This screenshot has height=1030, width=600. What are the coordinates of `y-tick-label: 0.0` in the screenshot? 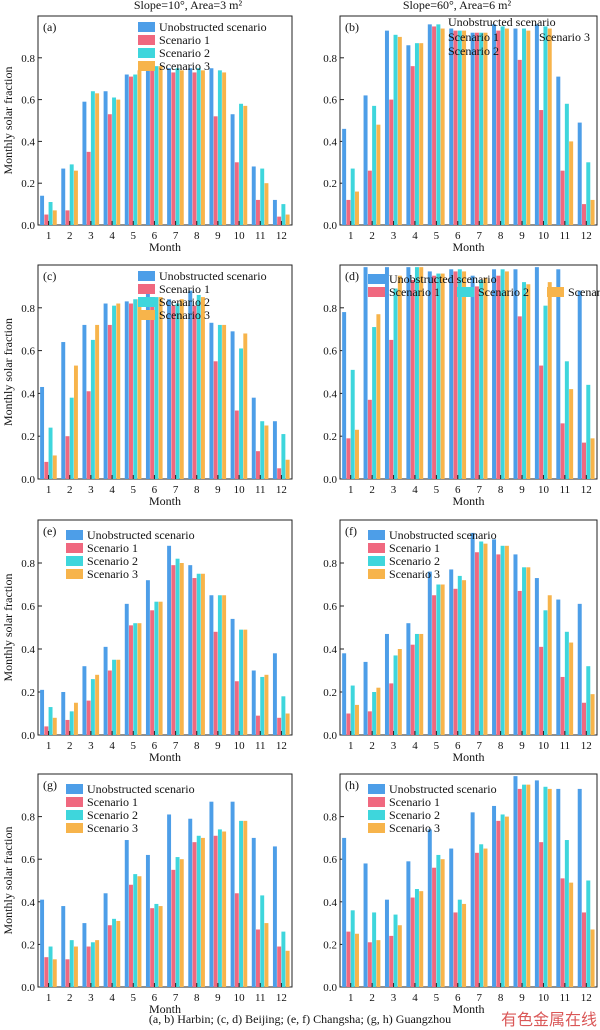 It's located at (330, 226).